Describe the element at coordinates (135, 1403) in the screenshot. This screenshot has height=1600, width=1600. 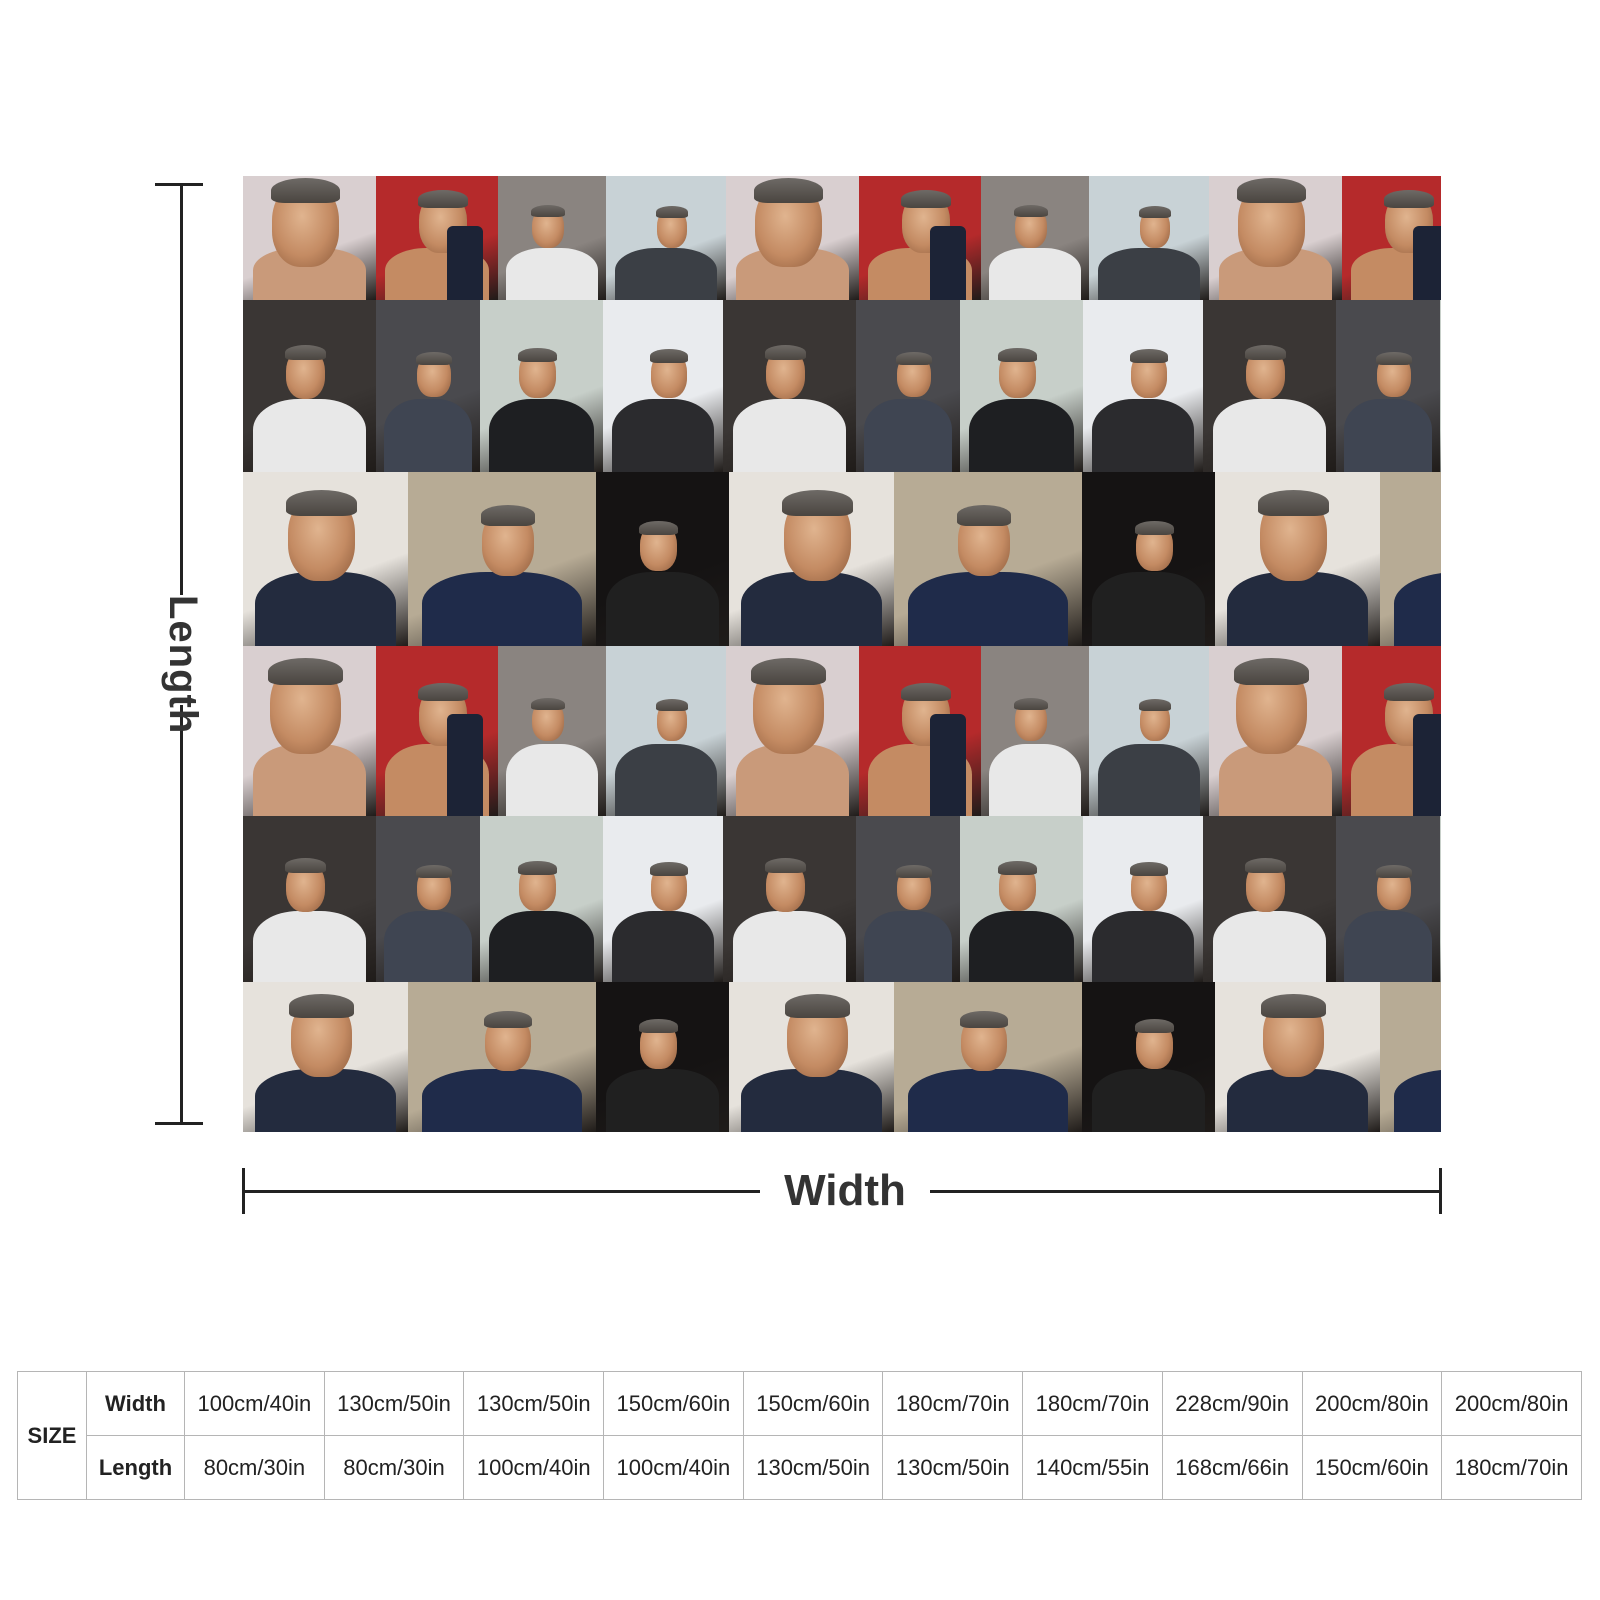
I see `width-row-label: Width` at that location.